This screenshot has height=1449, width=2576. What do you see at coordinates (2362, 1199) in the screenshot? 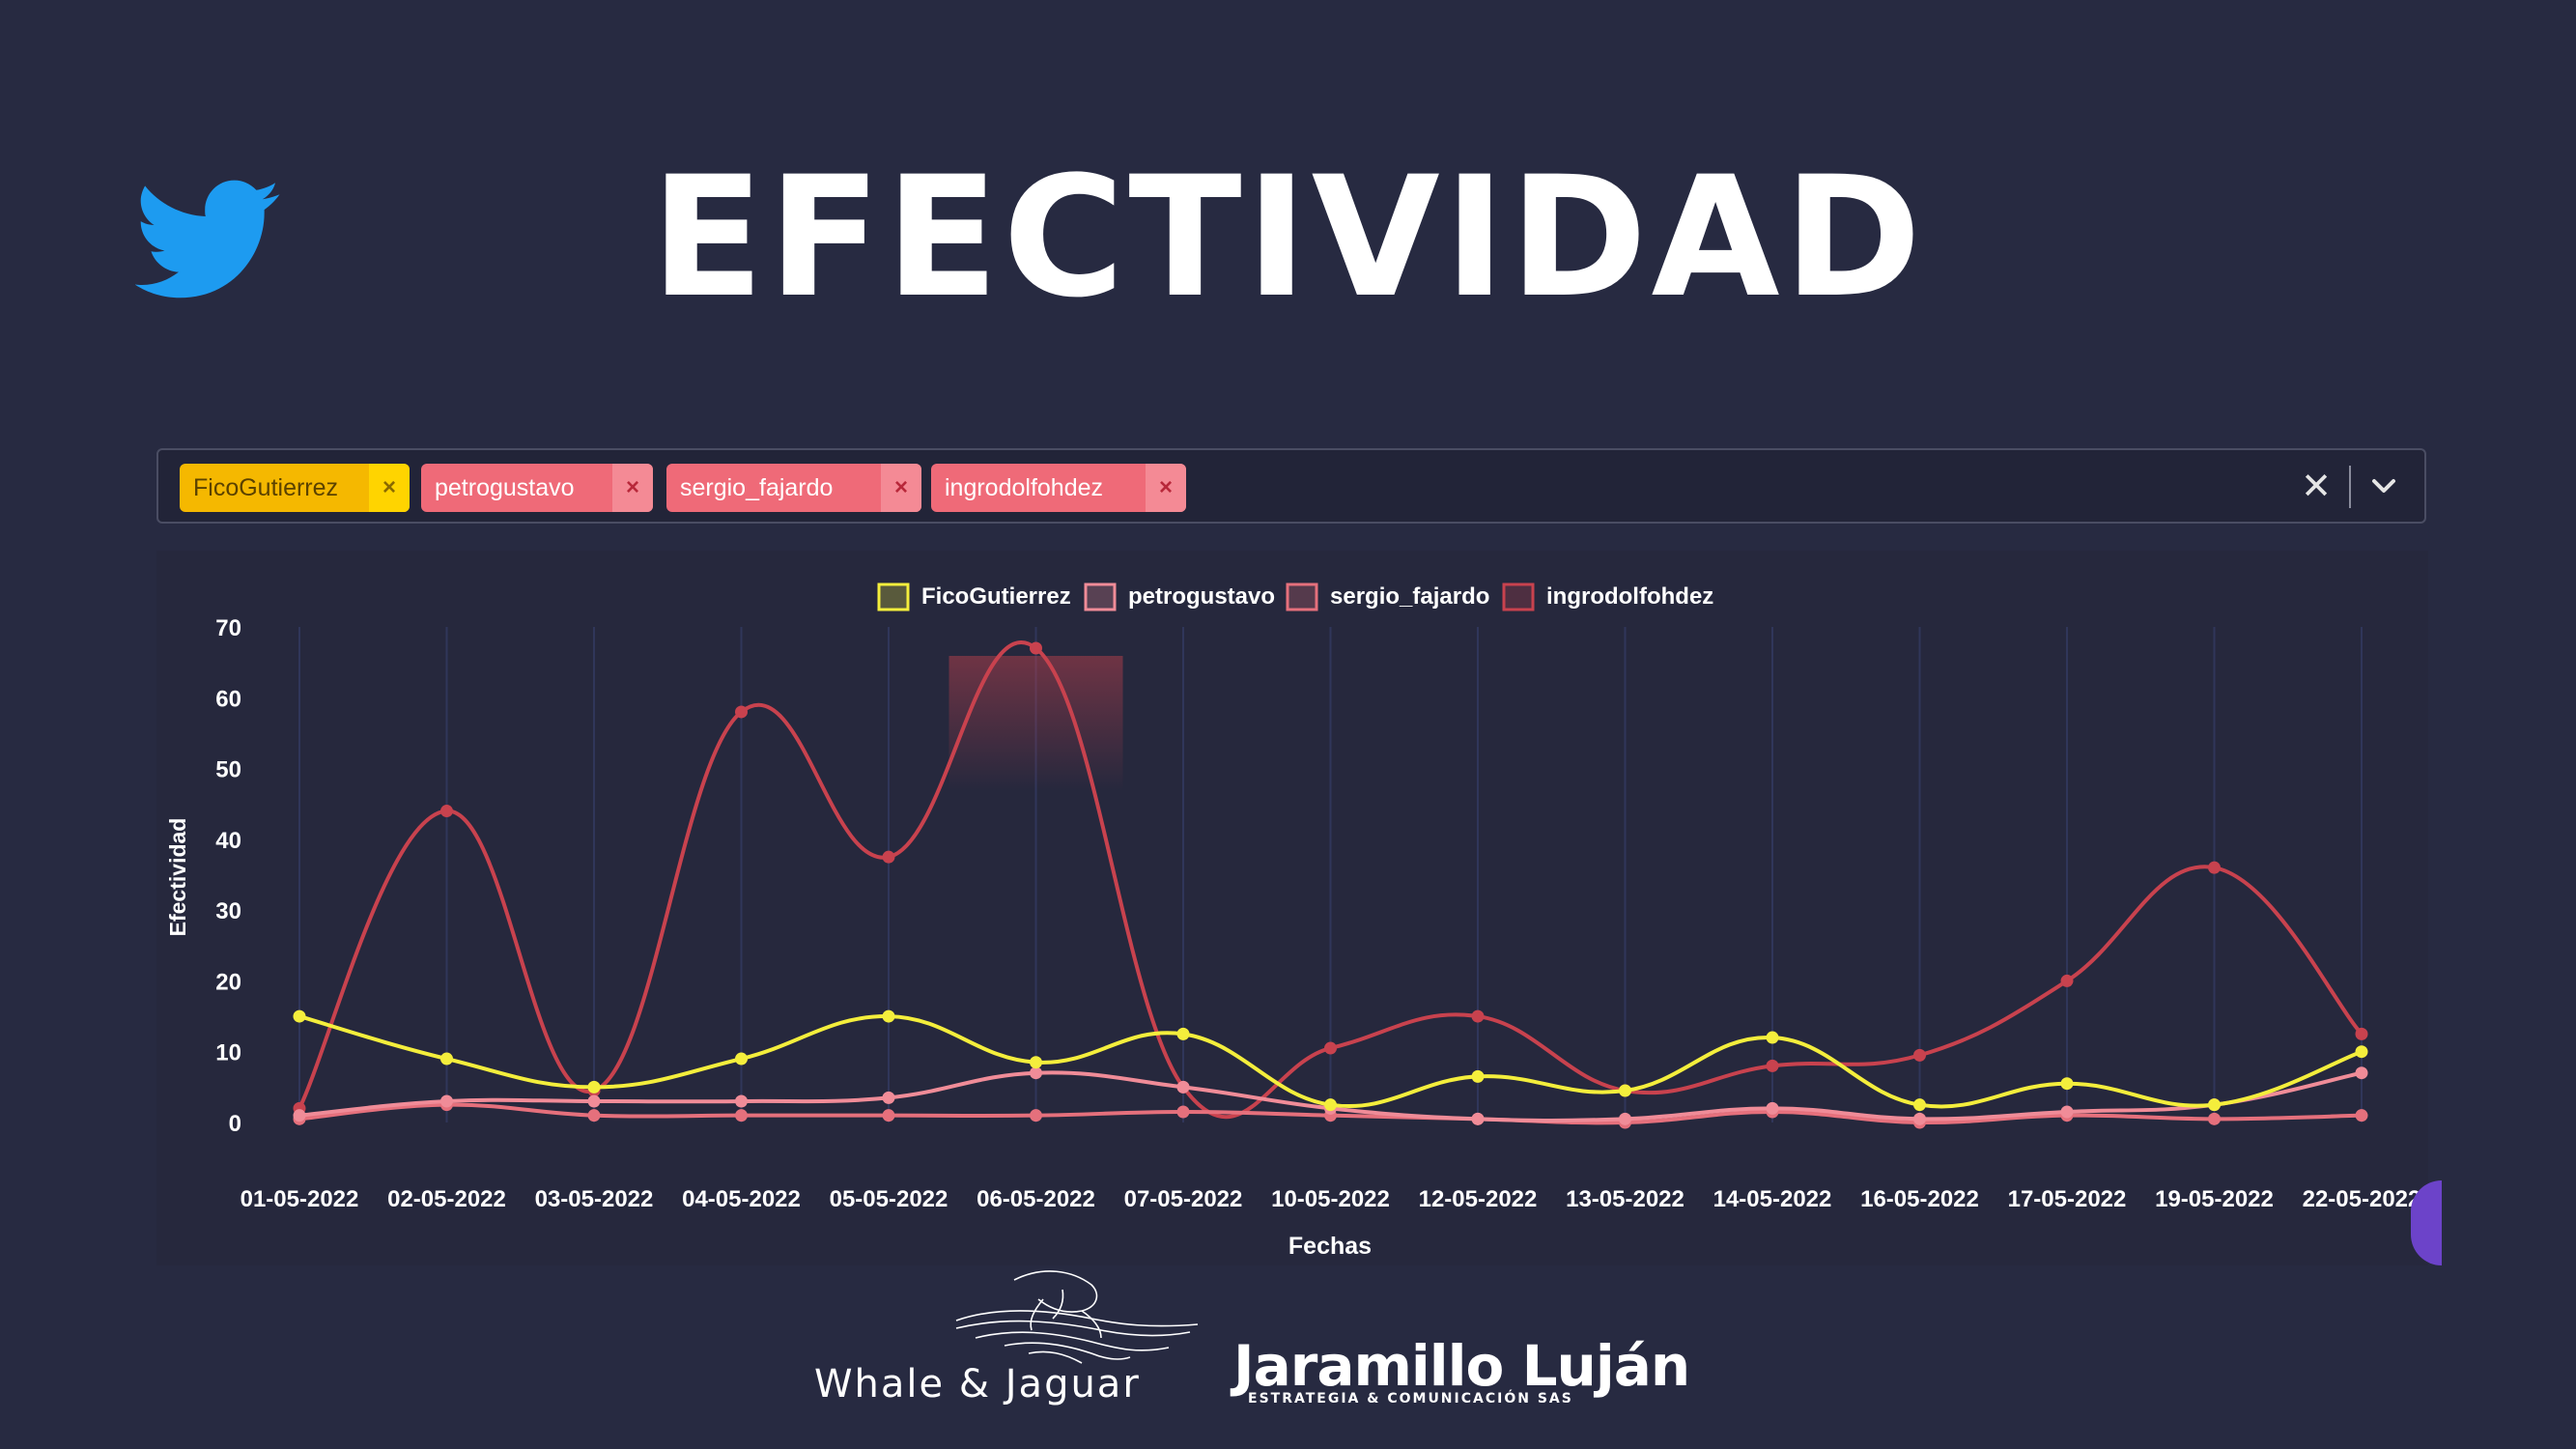
I see `x-tick-label: 22-05-2022` at bounding box center [2362, 1199].